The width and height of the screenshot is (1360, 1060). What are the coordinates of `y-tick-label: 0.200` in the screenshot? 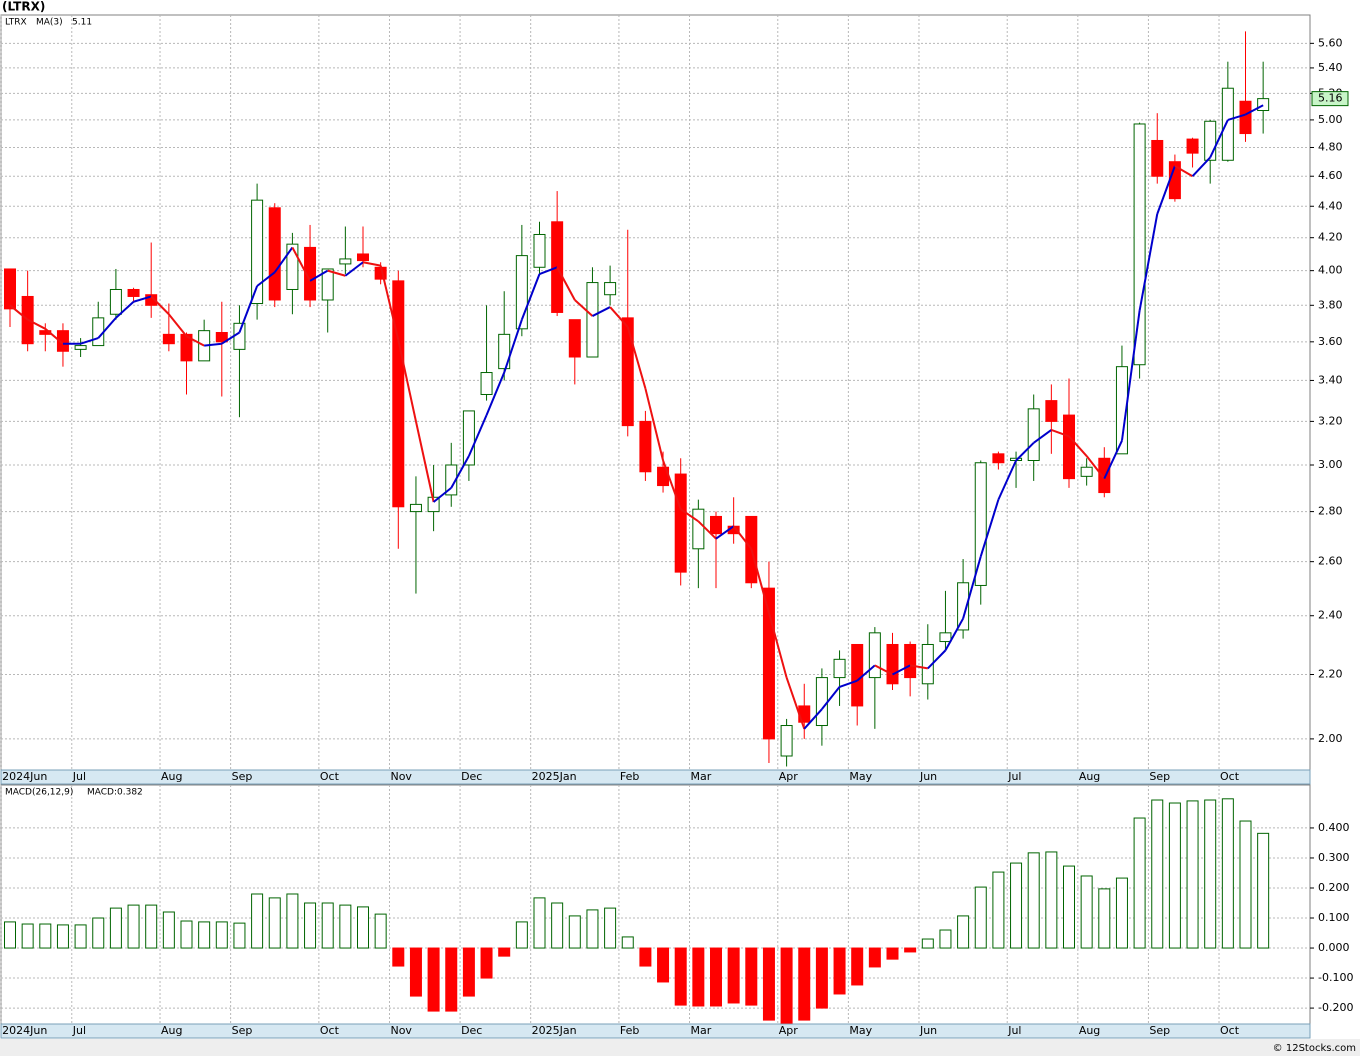 It's located at (1334, 887).